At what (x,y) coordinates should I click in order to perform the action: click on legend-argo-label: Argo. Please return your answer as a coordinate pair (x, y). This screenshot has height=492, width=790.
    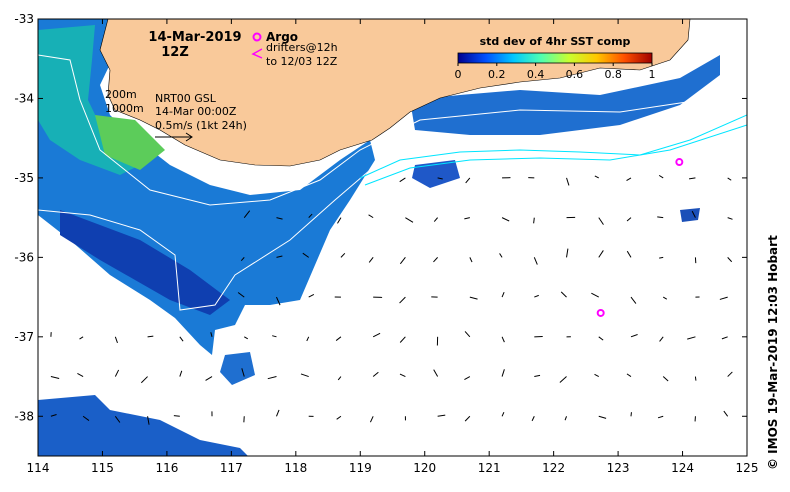
    Looking at the image, I should click on (282, 37).